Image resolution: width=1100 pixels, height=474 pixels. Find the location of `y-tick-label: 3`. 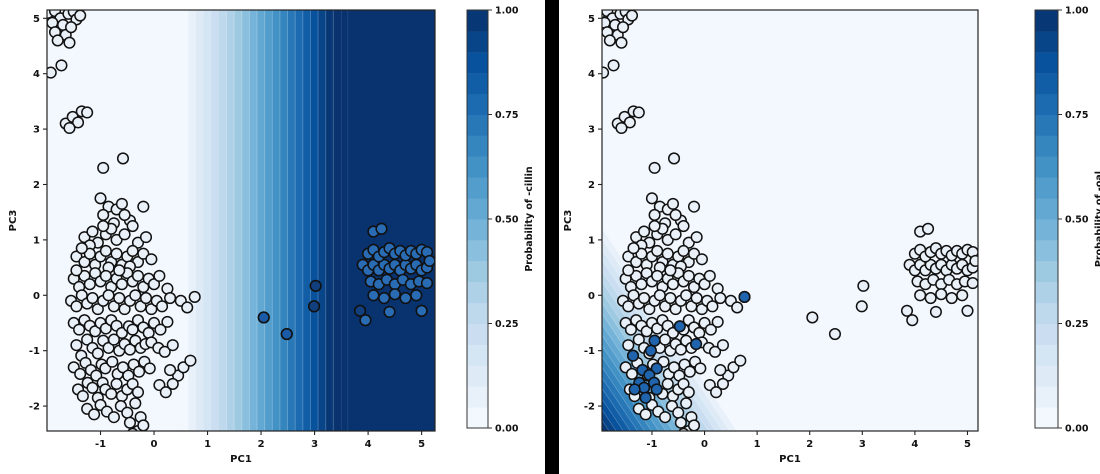

y-tick-label: 3 is located at coordinates (591, 130).